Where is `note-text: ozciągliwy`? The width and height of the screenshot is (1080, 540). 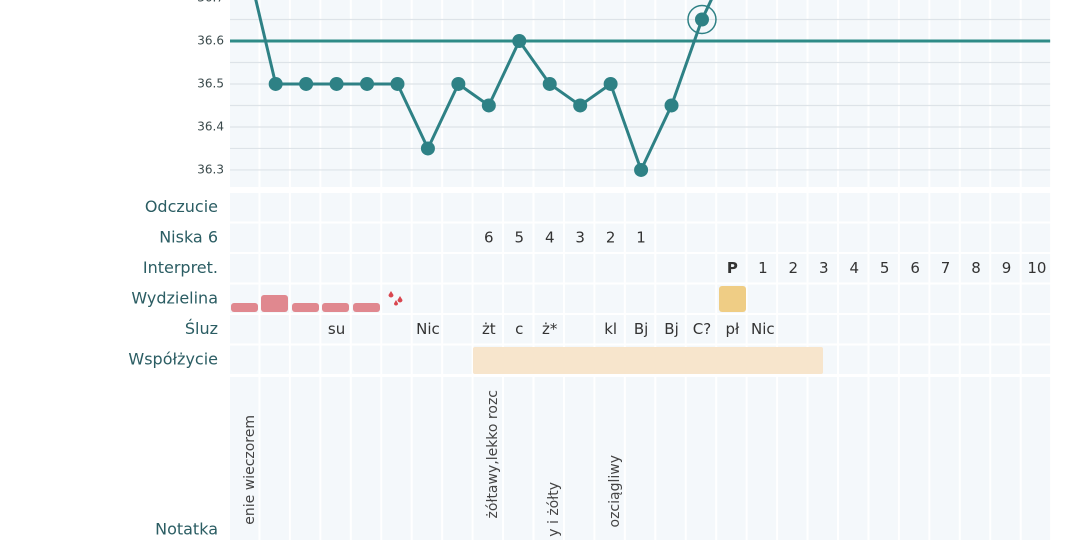
note-text: ozciągliwy is located at coordinates (615, 491).